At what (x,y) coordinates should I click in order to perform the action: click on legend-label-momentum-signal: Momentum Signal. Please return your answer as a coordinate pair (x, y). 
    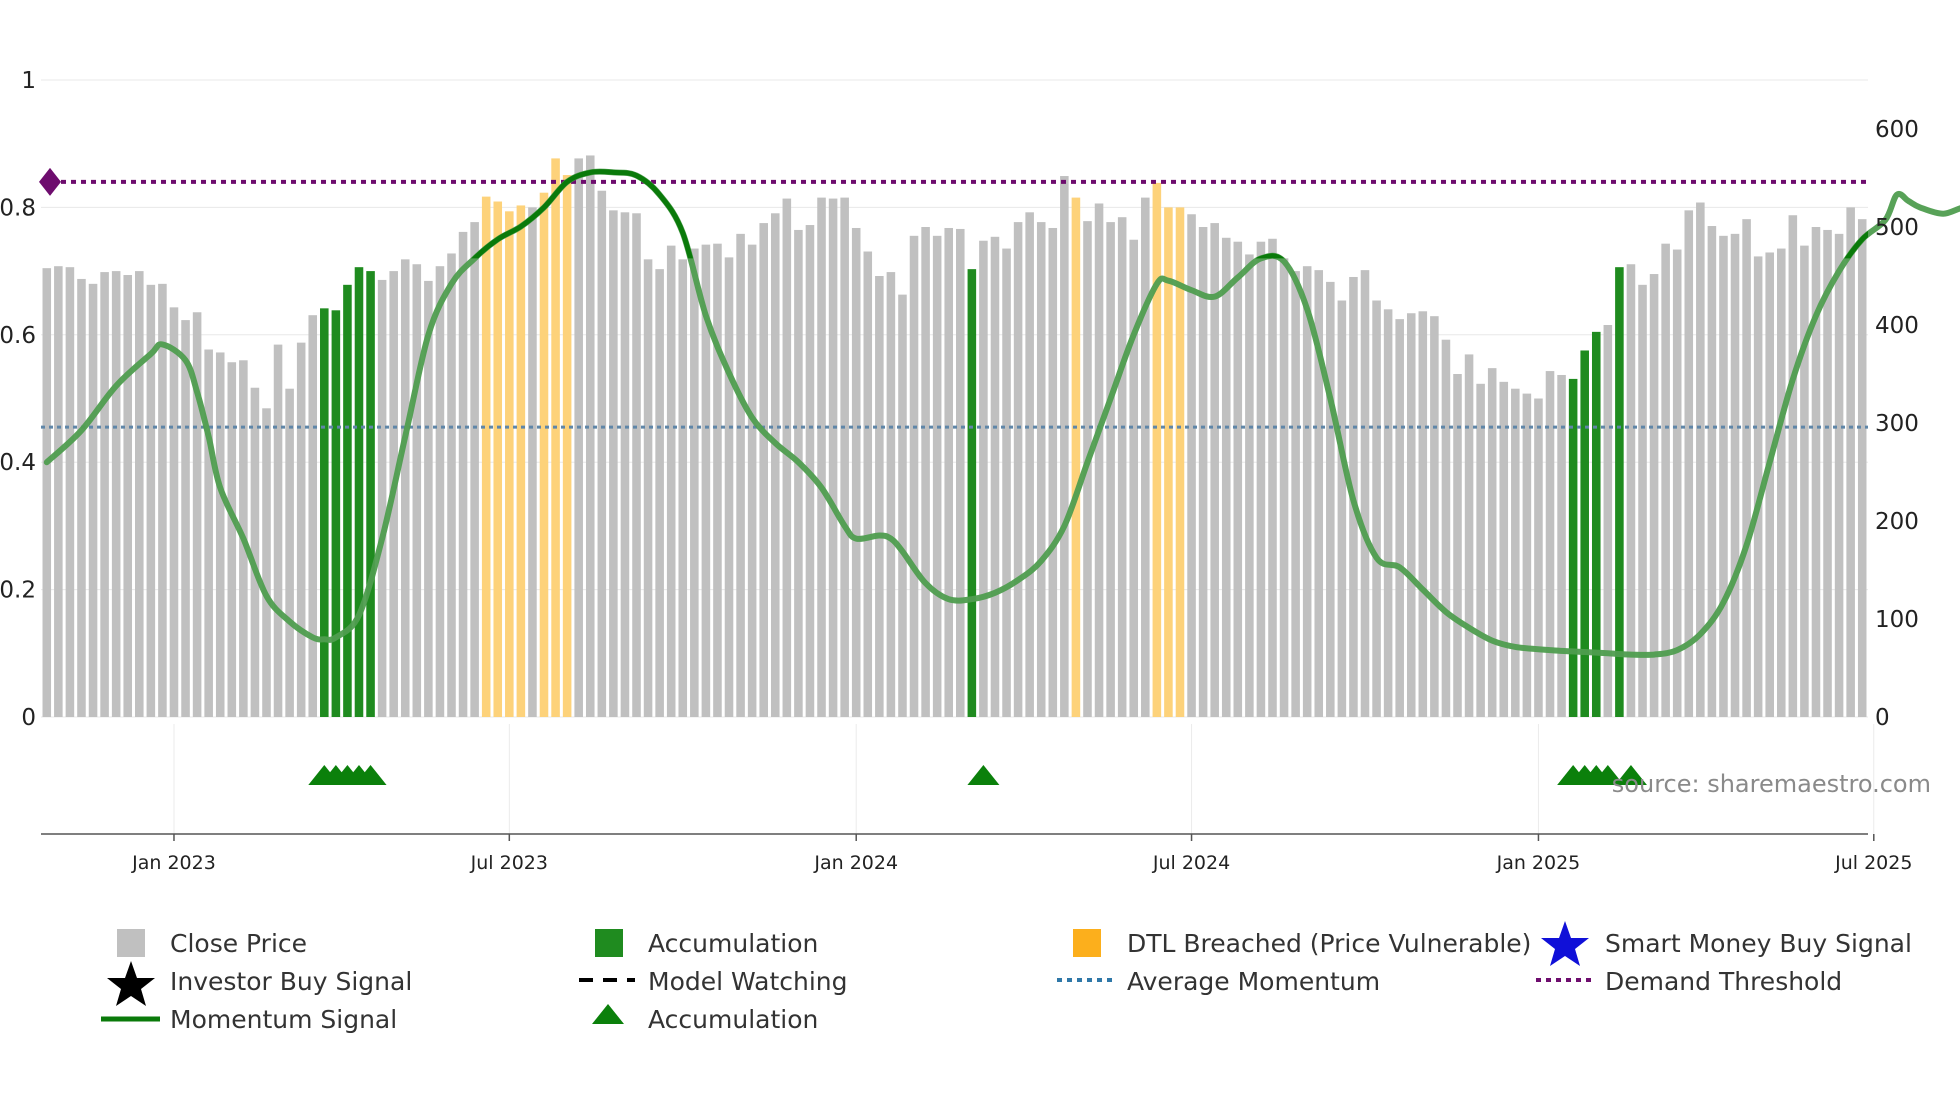
    Looking at the image, I should click on (283, 1019).